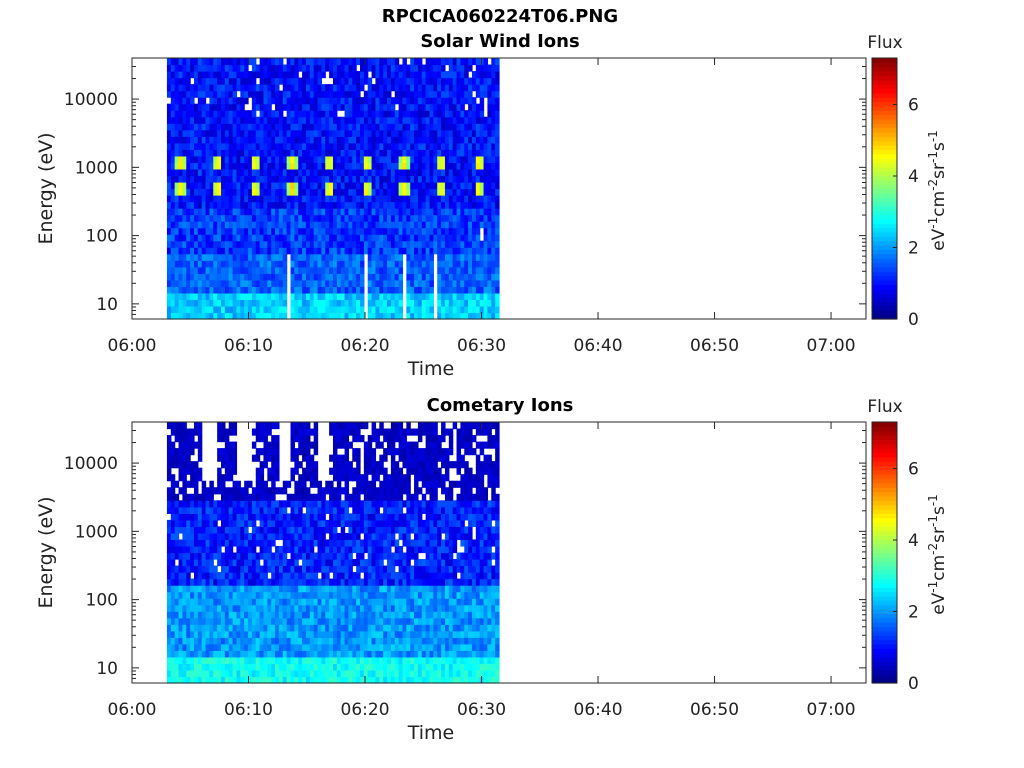 The width and height of the screenshot is (1024, 768). Describe the element at coordinates (884, 191) in the screenshot. I see `colorbar-segment` at that location.